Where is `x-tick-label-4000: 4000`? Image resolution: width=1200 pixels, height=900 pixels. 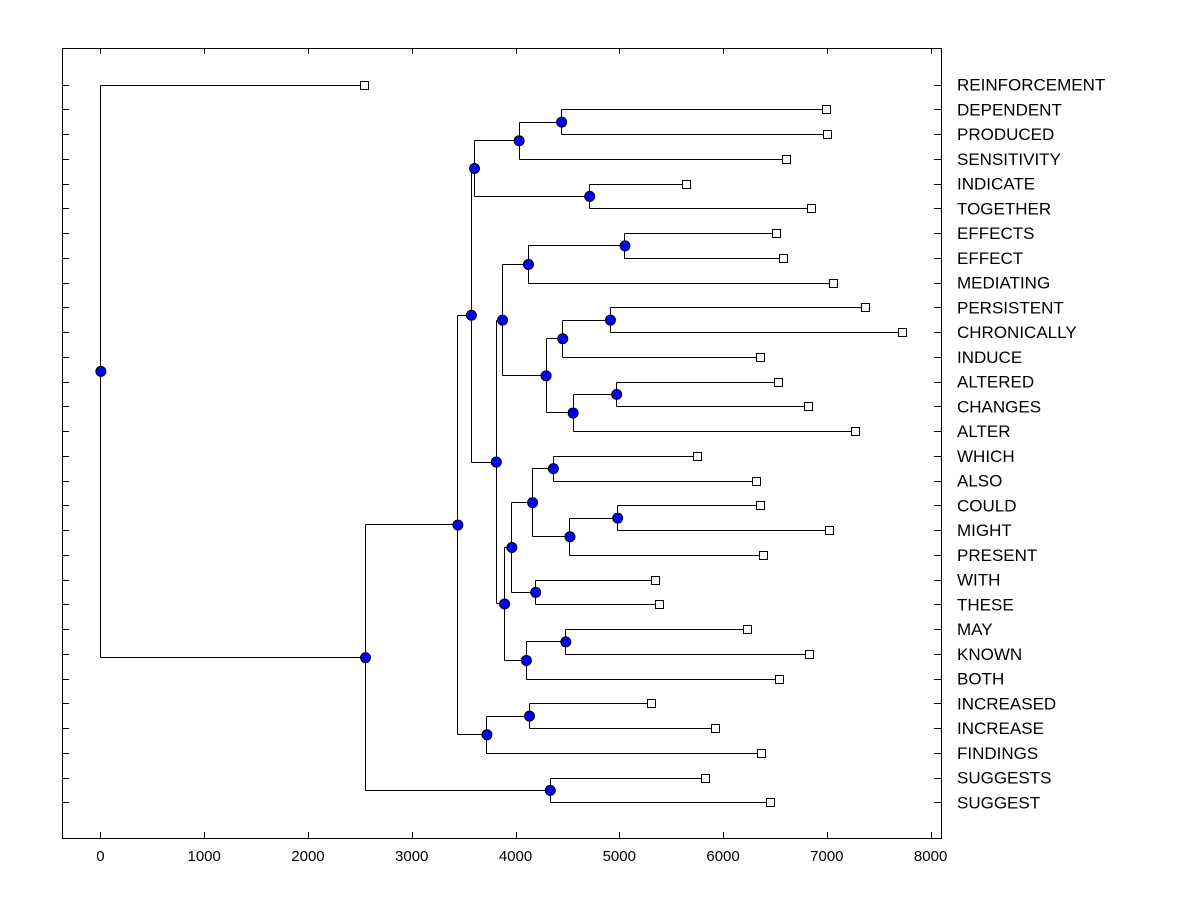
x-tick-label-4000: 4000 is located at coordinates (515, 856).